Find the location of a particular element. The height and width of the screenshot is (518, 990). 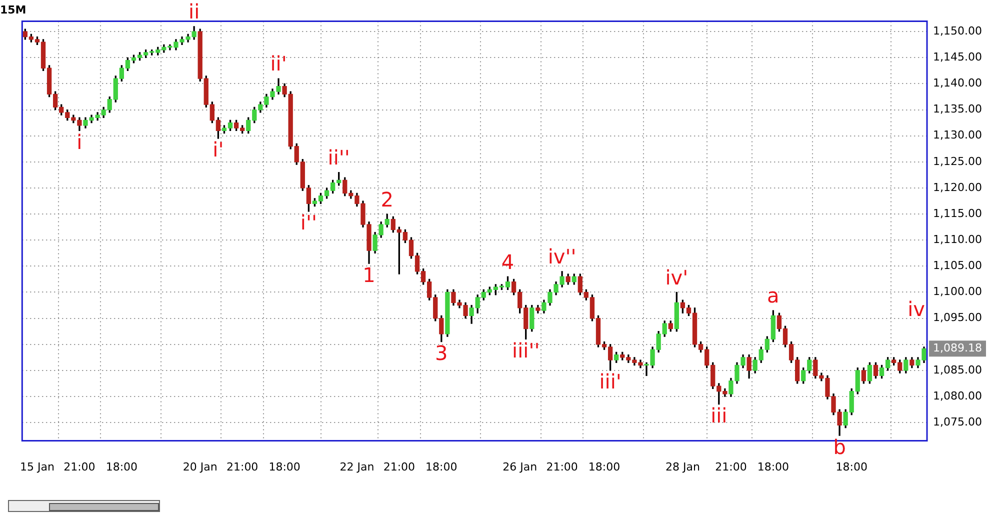

y-tick-label: 1,080.00 is located at coordinates (957, 395).